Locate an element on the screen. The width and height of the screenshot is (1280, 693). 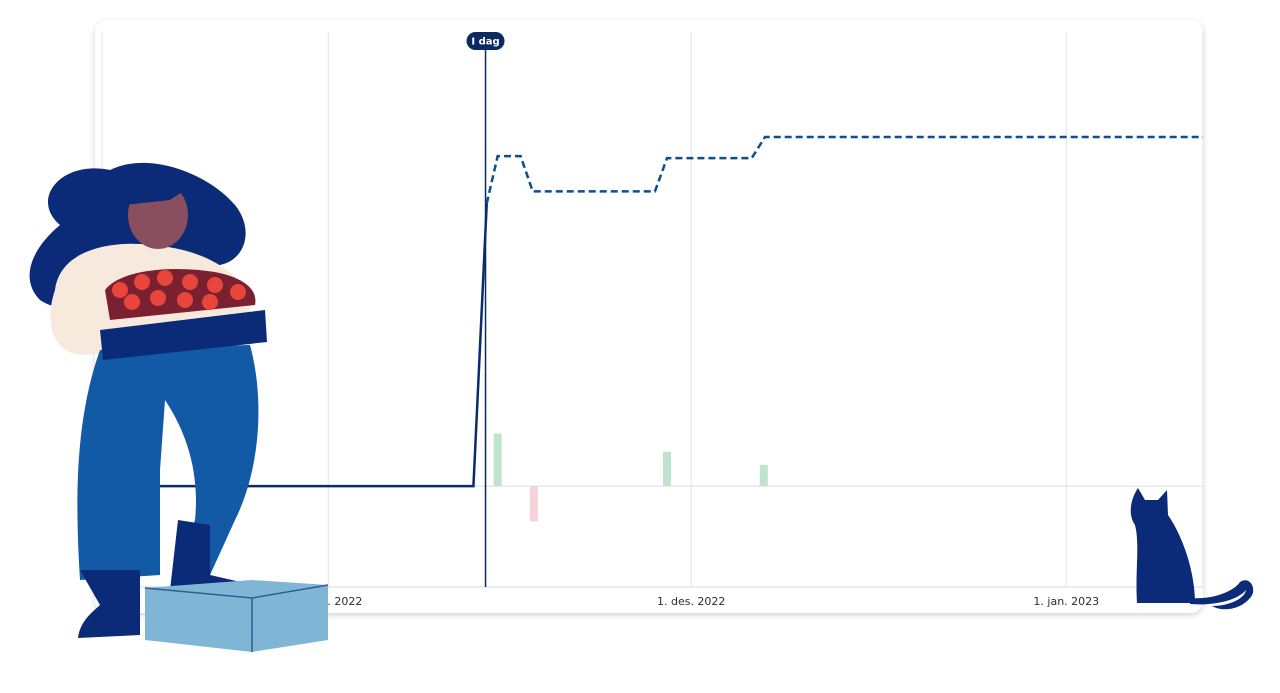
today-label: I dag is located at coordinates (485, 42).